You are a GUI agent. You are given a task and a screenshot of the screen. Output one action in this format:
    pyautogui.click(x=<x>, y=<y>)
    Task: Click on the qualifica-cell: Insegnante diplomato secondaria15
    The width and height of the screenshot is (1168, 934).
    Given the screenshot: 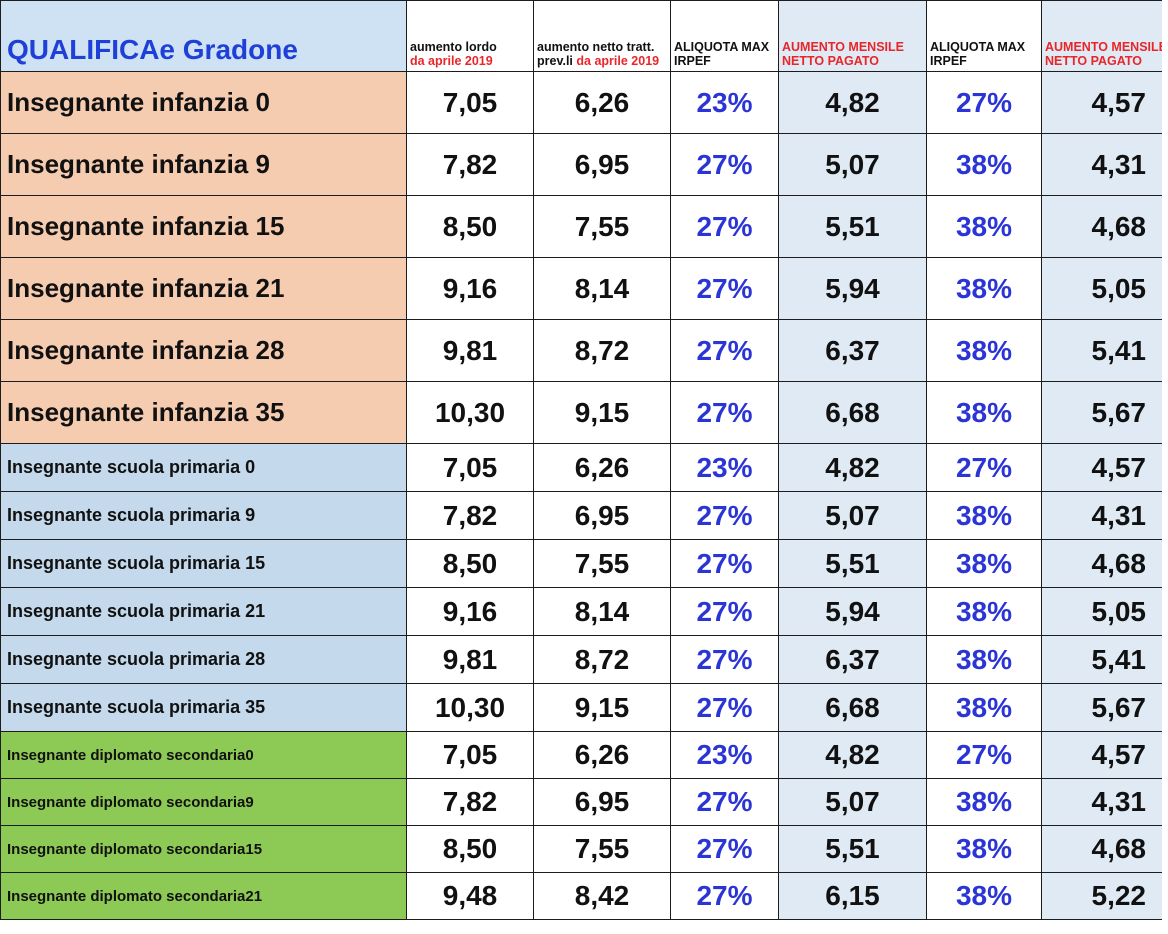 What is the action you would take?
    pyautogui.click(x=203, y=849)
    